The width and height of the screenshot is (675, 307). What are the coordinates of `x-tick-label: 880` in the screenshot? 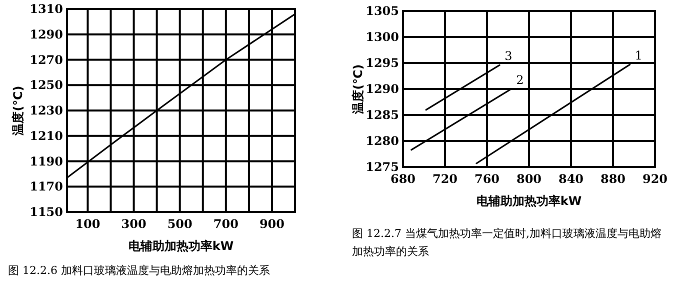 It's located at (613, 179).